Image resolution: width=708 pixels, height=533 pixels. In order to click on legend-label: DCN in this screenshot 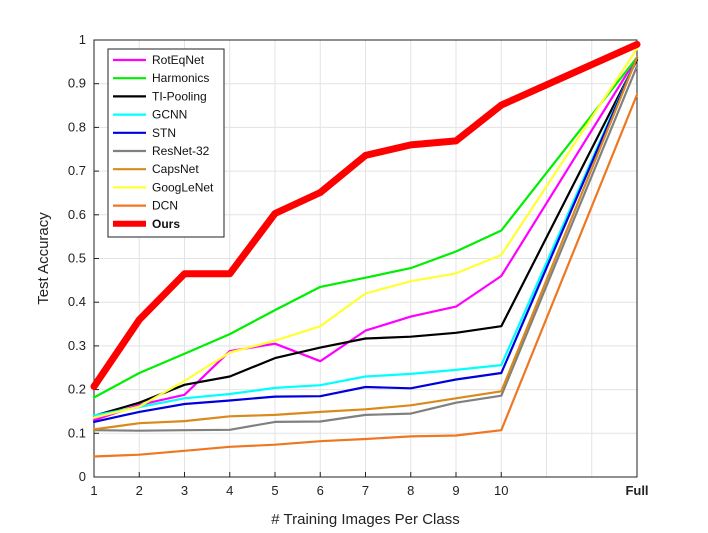, I will do `click(165, 206)`.